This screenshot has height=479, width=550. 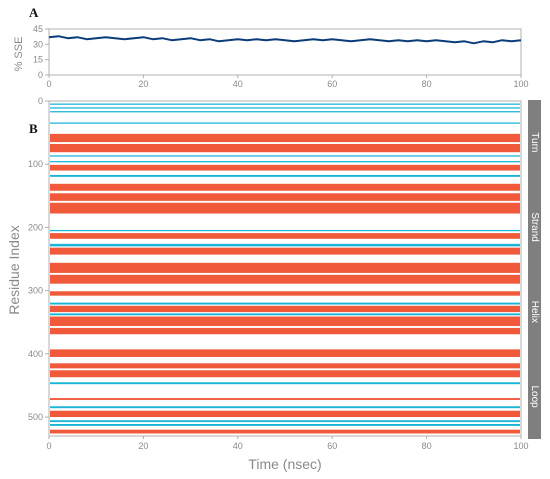 What do you see at coordinates (520, 84) in the screenshot?
I see `panel-a-x-tick-label: 100` at bounding box center [520, 84].